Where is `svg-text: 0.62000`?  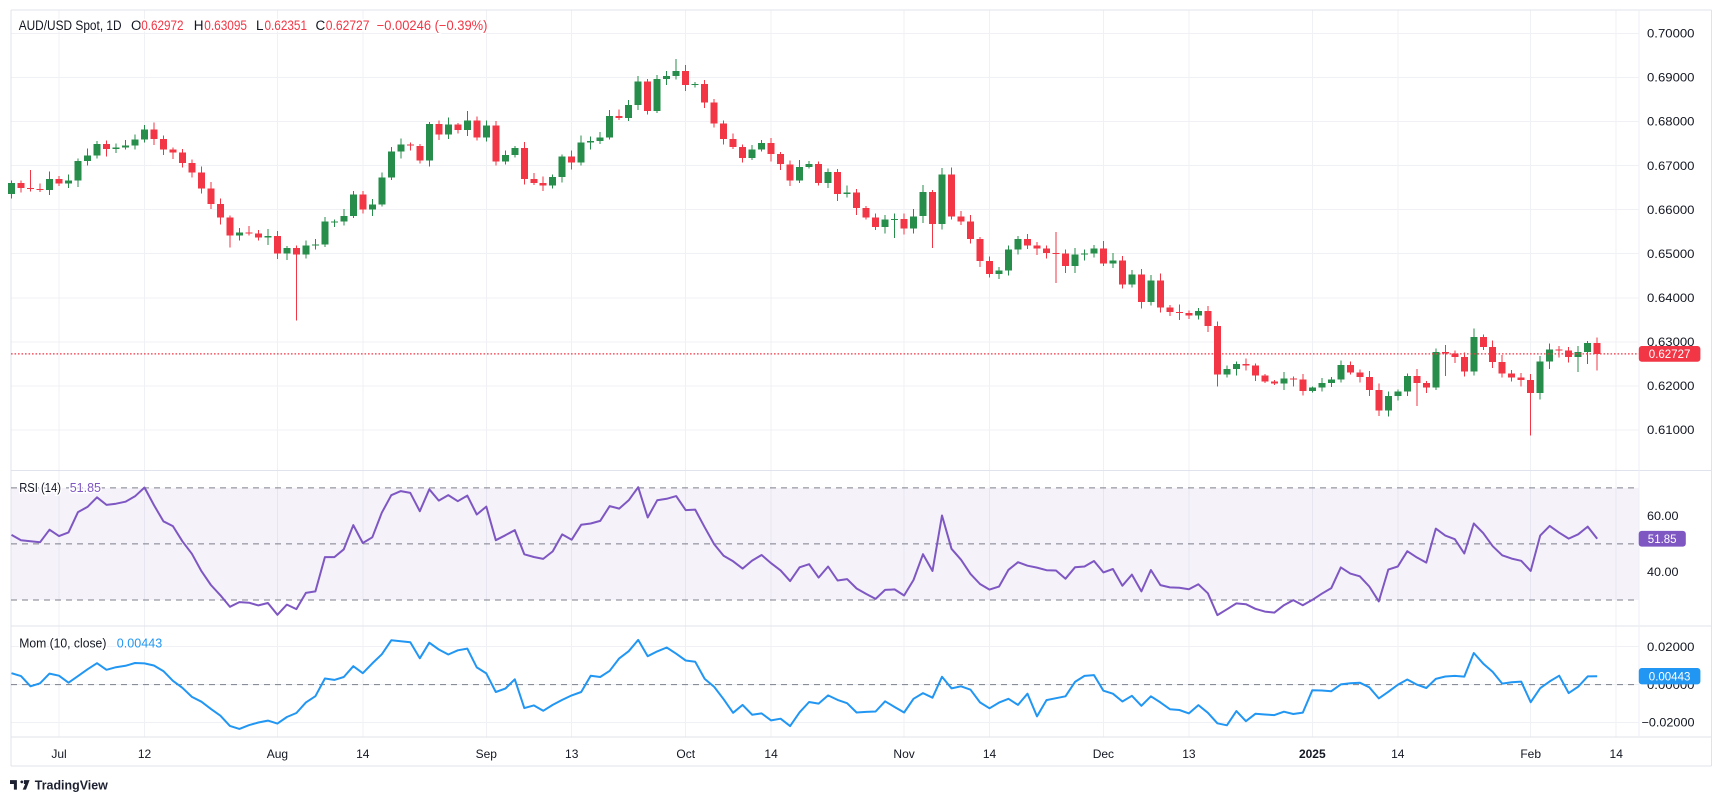
svg-text: 0.62000 is located at coordinates (1671, 386).